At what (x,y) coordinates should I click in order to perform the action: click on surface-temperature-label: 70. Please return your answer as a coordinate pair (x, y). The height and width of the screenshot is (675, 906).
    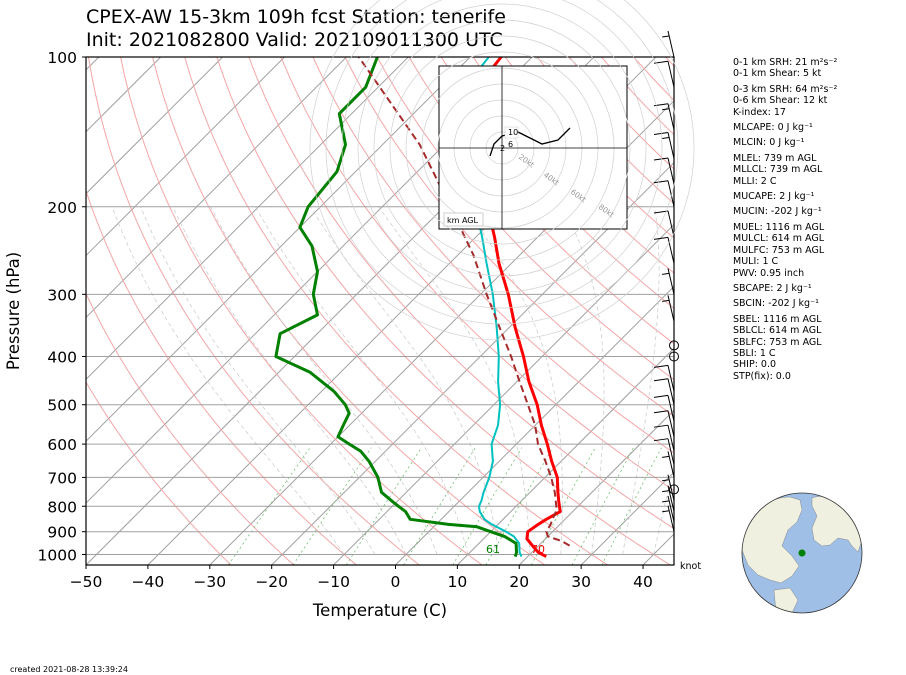
    Looking at the image, I should click on (538, 549).